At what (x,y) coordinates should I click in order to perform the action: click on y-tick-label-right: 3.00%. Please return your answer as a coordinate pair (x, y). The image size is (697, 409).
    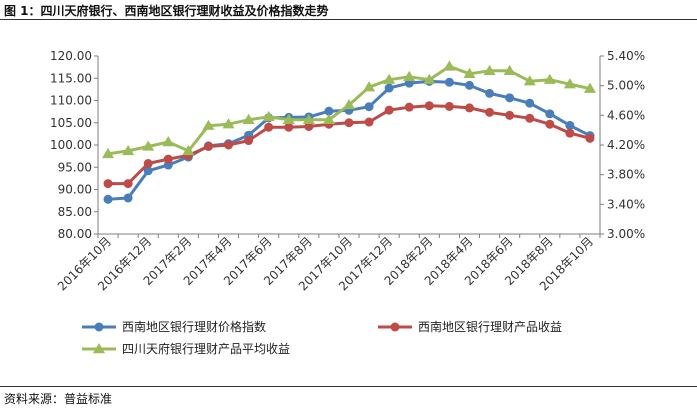
    Looking at the image, I should click on (626, 234).